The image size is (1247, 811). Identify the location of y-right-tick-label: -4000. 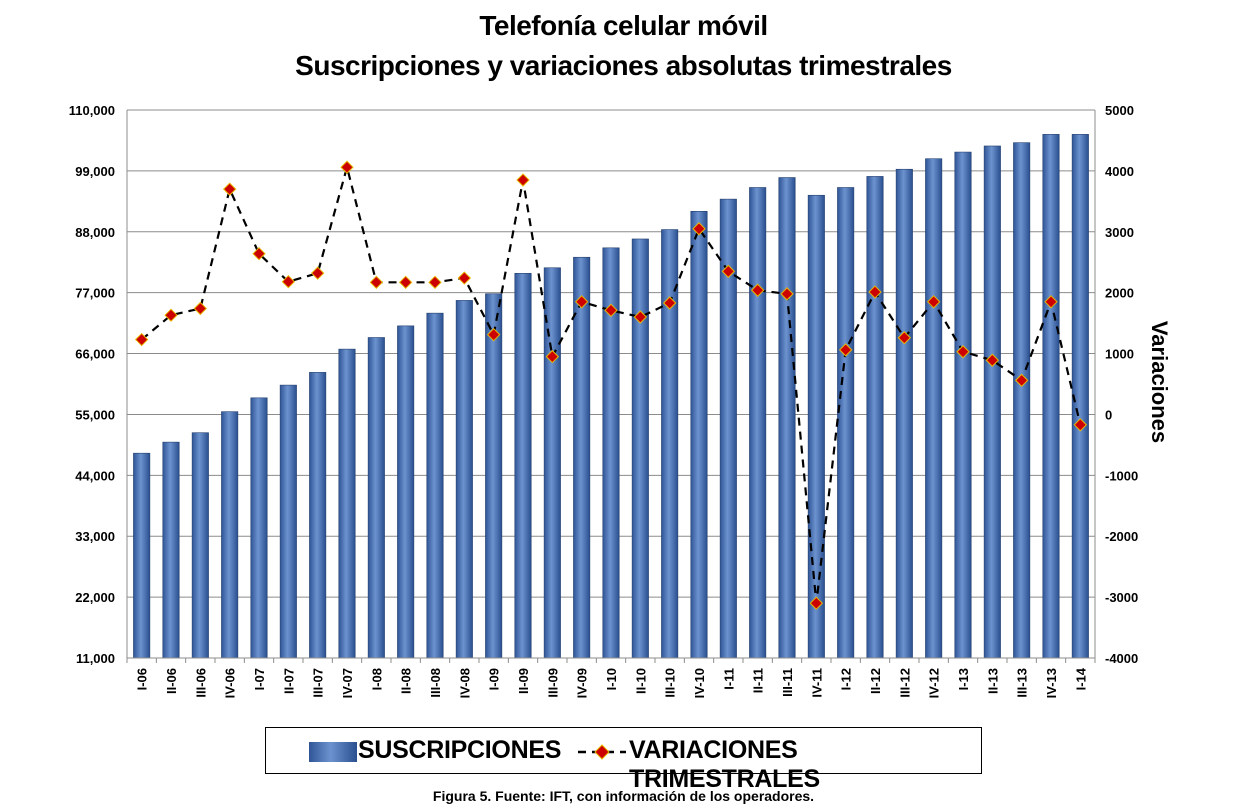
(1121, 658).